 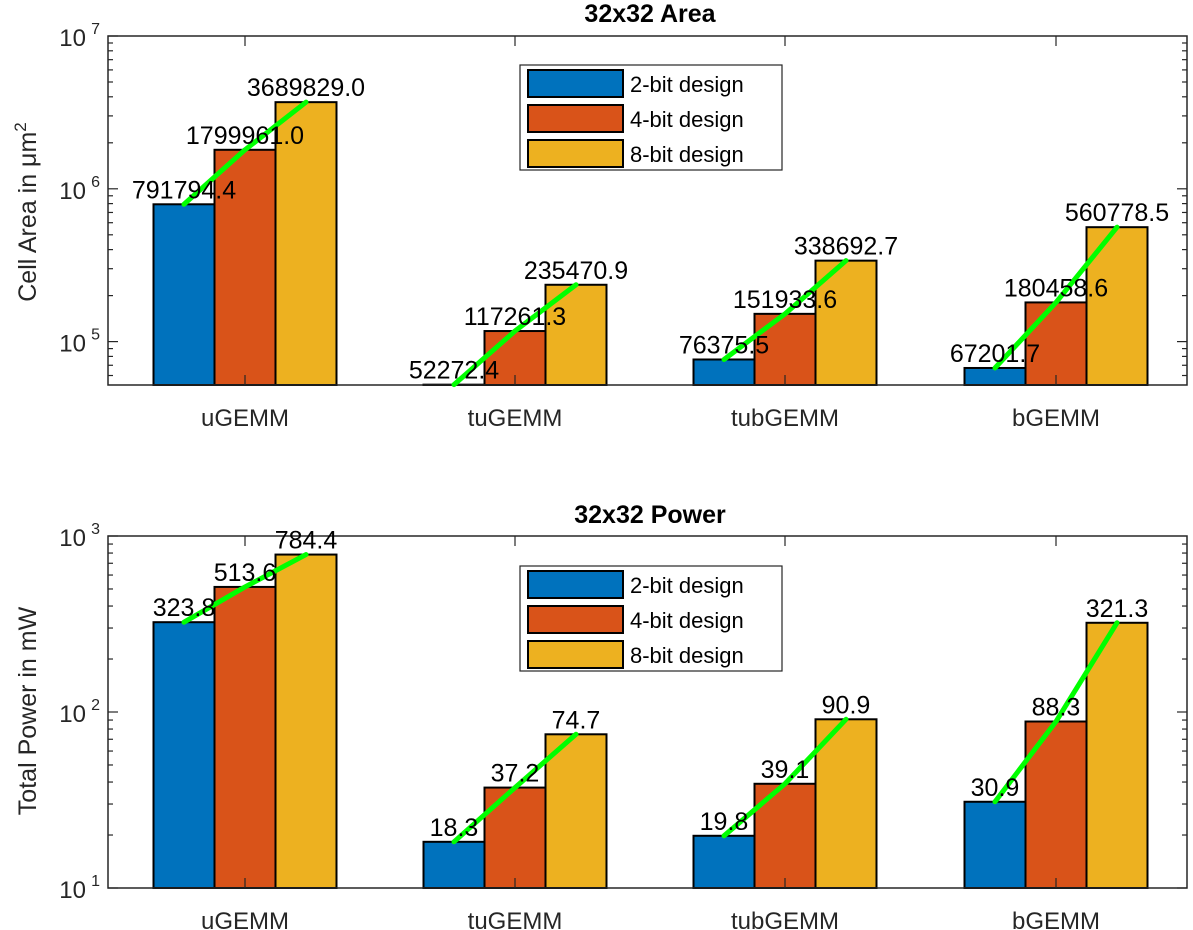 What do you see at coordinates (846, 705) in the screenshot?
I see `data-label: 90.9` at bounding box center [846, 705].